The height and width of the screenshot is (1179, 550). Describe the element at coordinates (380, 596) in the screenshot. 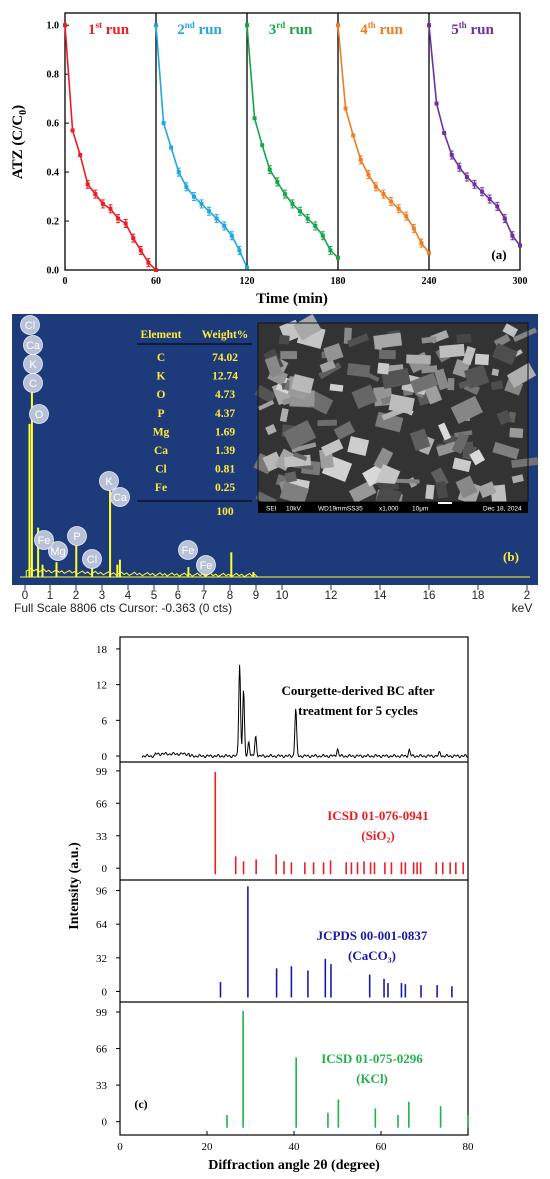

I see `kev-tick-label: 14` at that location.